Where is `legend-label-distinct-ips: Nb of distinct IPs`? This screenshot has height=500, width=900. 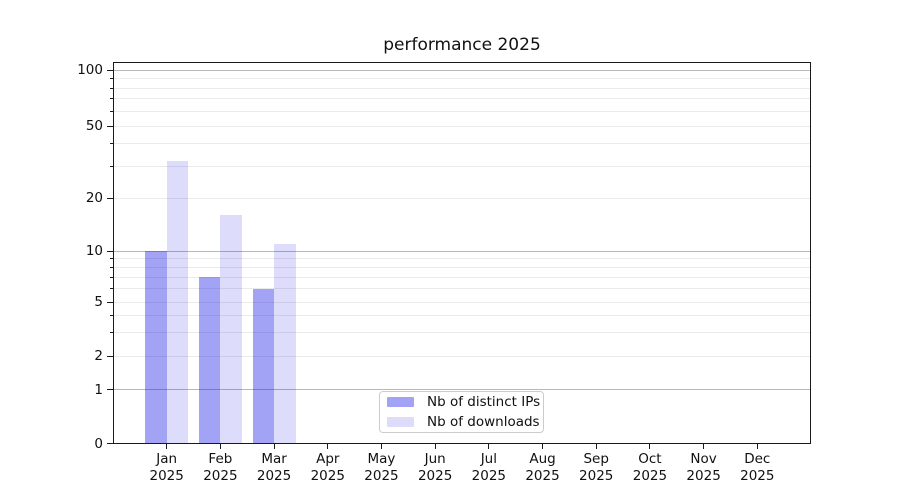
legend-label-distinct-ips: Nb of distinct IPs is located at coordinates (484, 402).